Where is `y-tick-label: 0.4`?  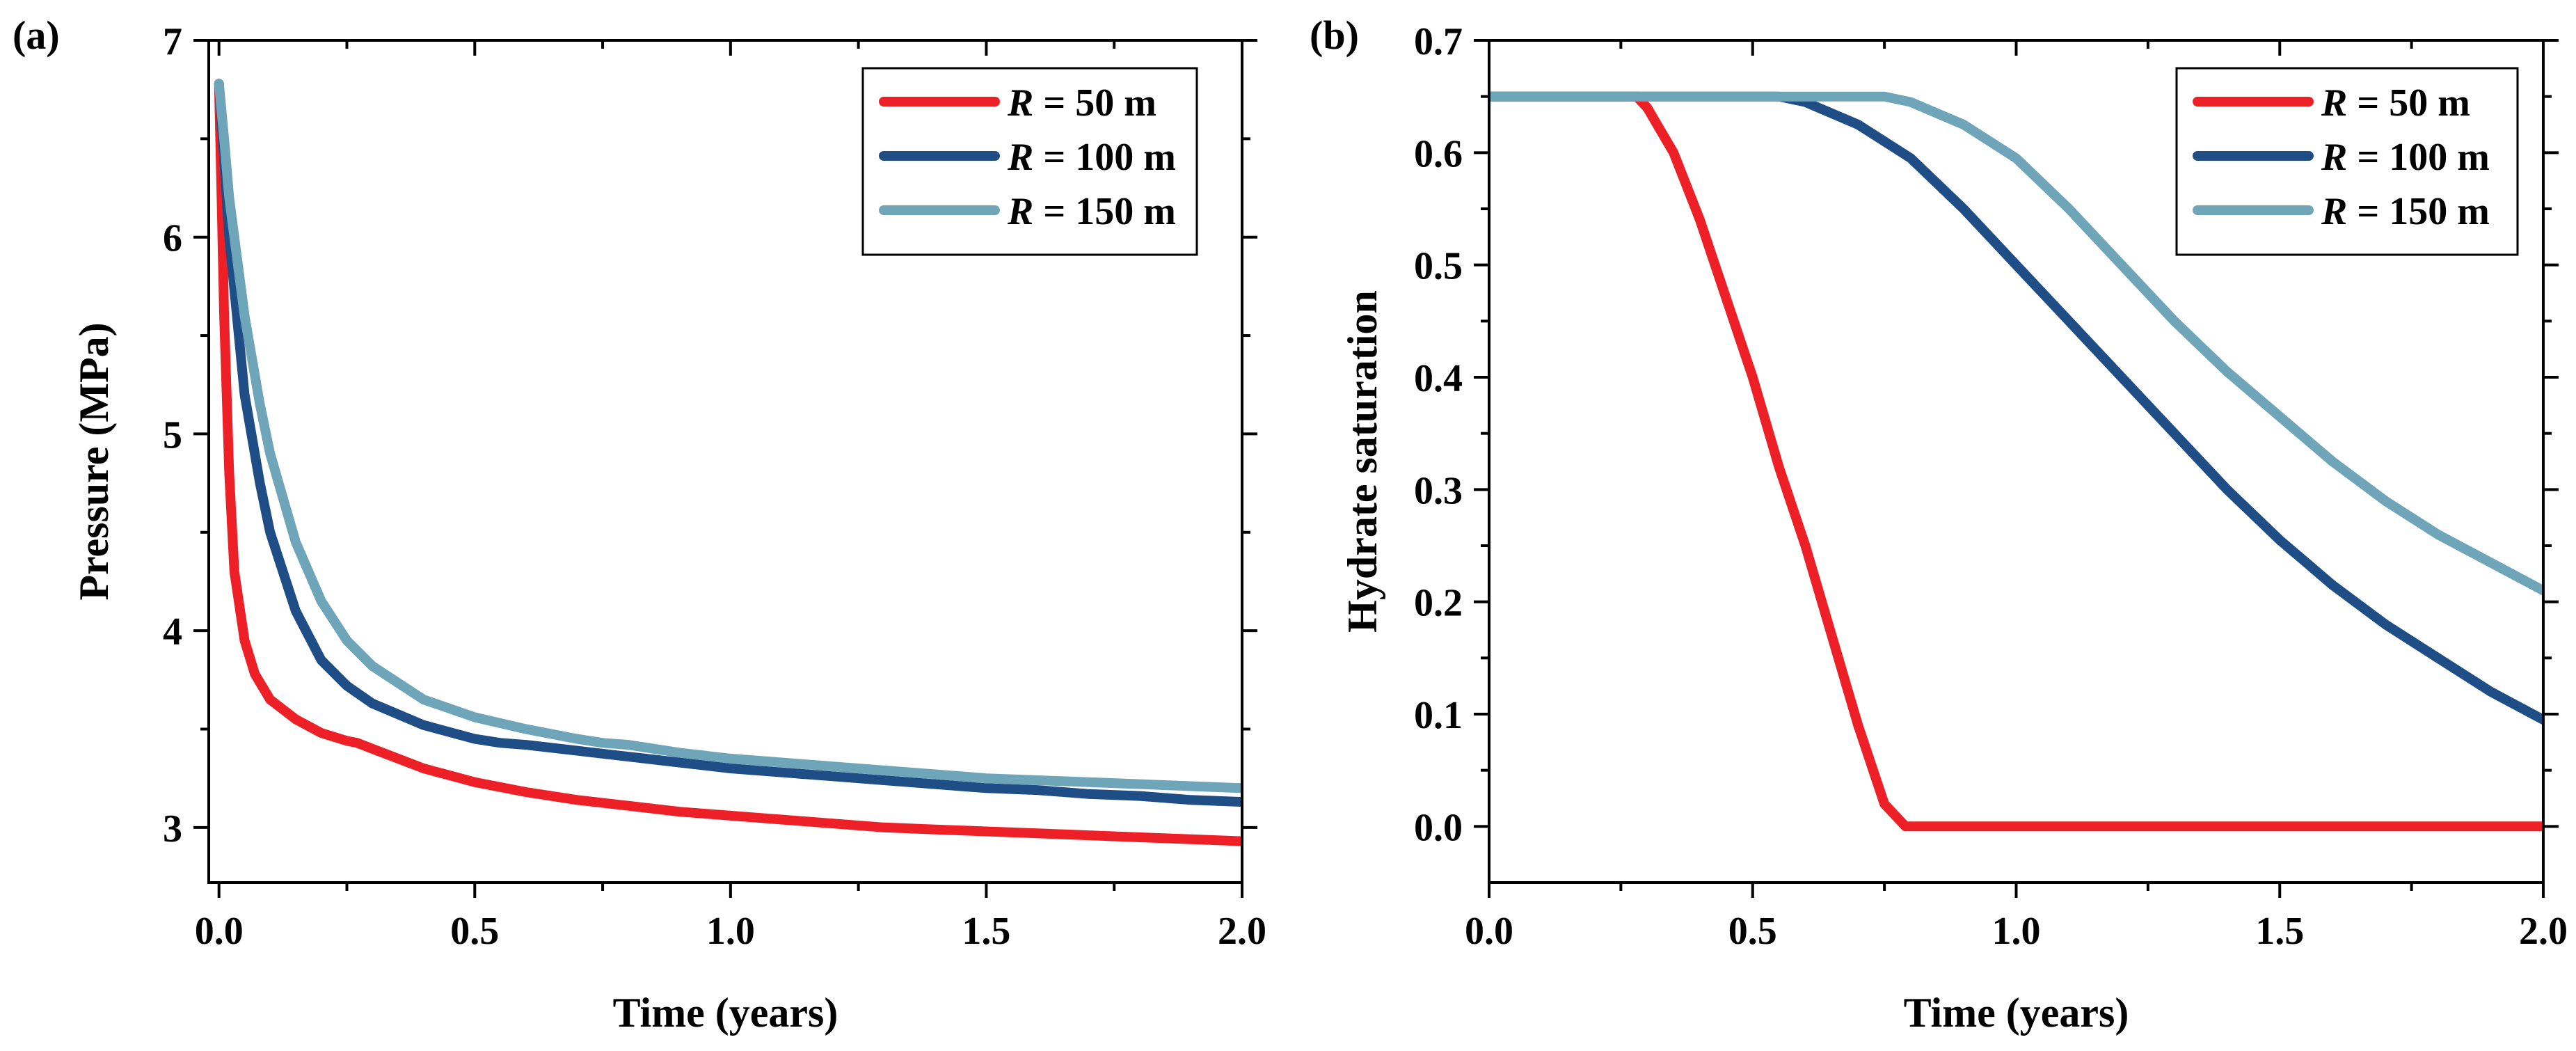 y-tick-label: 0.4 is located at coordinates (1438, 379).